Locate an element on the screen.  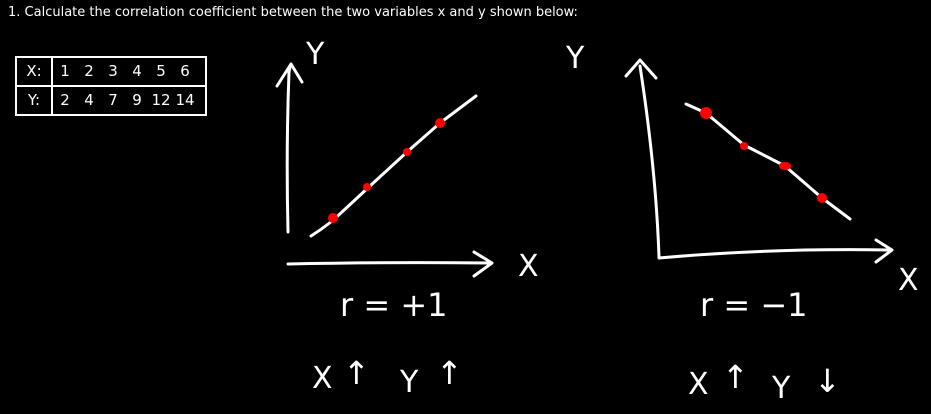
x-value-cell: 3 is located at coordinates (113, 71).